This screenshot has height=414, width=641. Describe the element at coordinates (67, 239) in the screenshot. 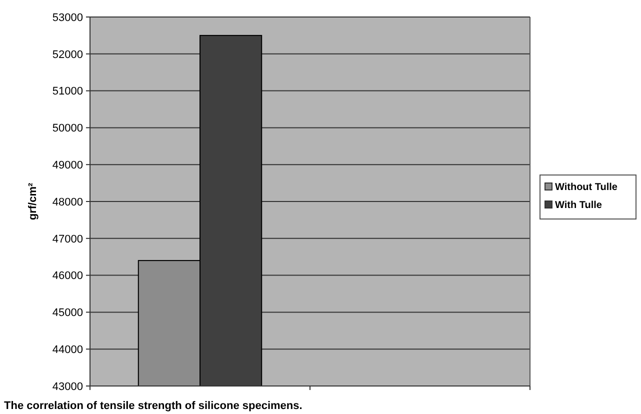

I see `y-tick-label: 47000` at that location.